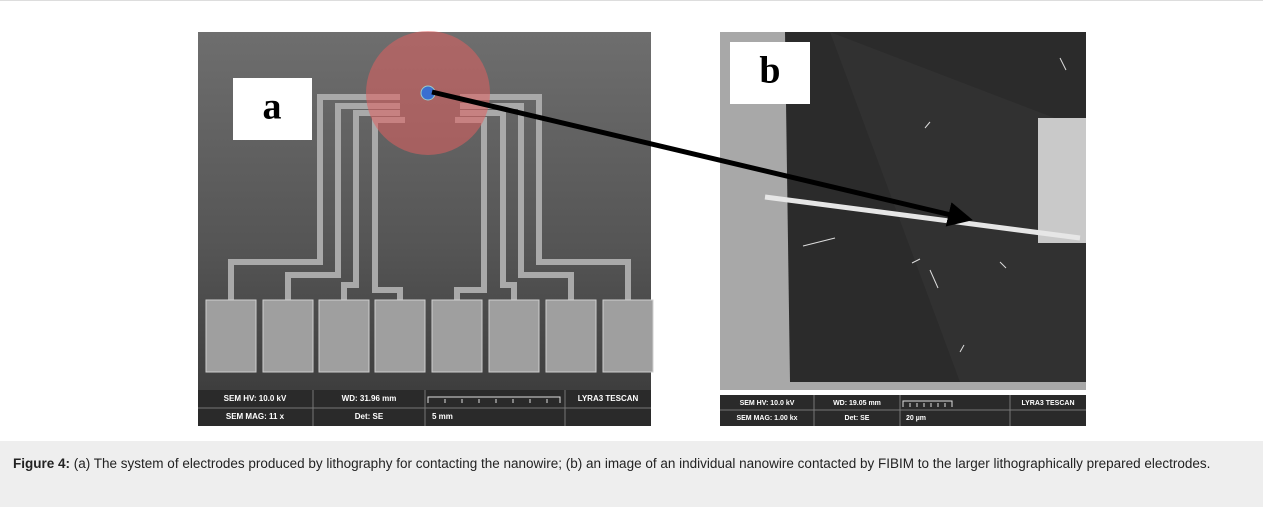 The height and width of the screenshot is (507, 1263). I want to click on electrode-traces, so click(429, 197).